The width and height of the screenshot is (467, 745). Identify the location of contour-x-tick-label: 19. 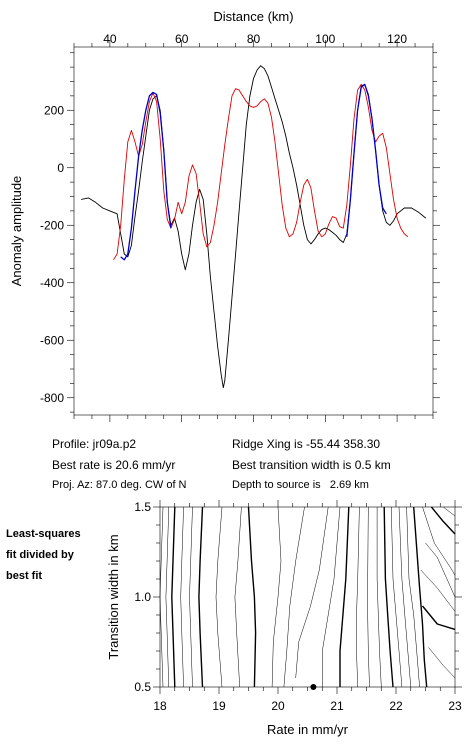
(219, 706).